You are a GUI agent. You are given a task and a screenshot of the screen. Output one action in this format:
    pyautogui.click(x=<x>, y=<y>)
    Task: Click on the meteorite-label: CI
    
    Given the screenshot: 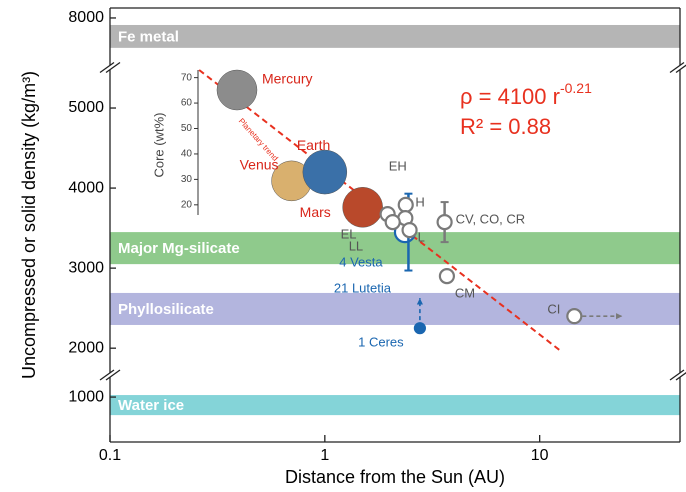 What is the action you would take?
    pyautogui.click(x=553, y=309)
    